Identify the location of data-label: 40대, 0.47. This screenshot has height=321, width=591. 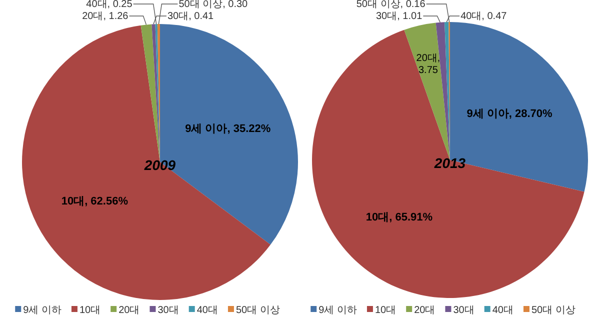
(484, 16).